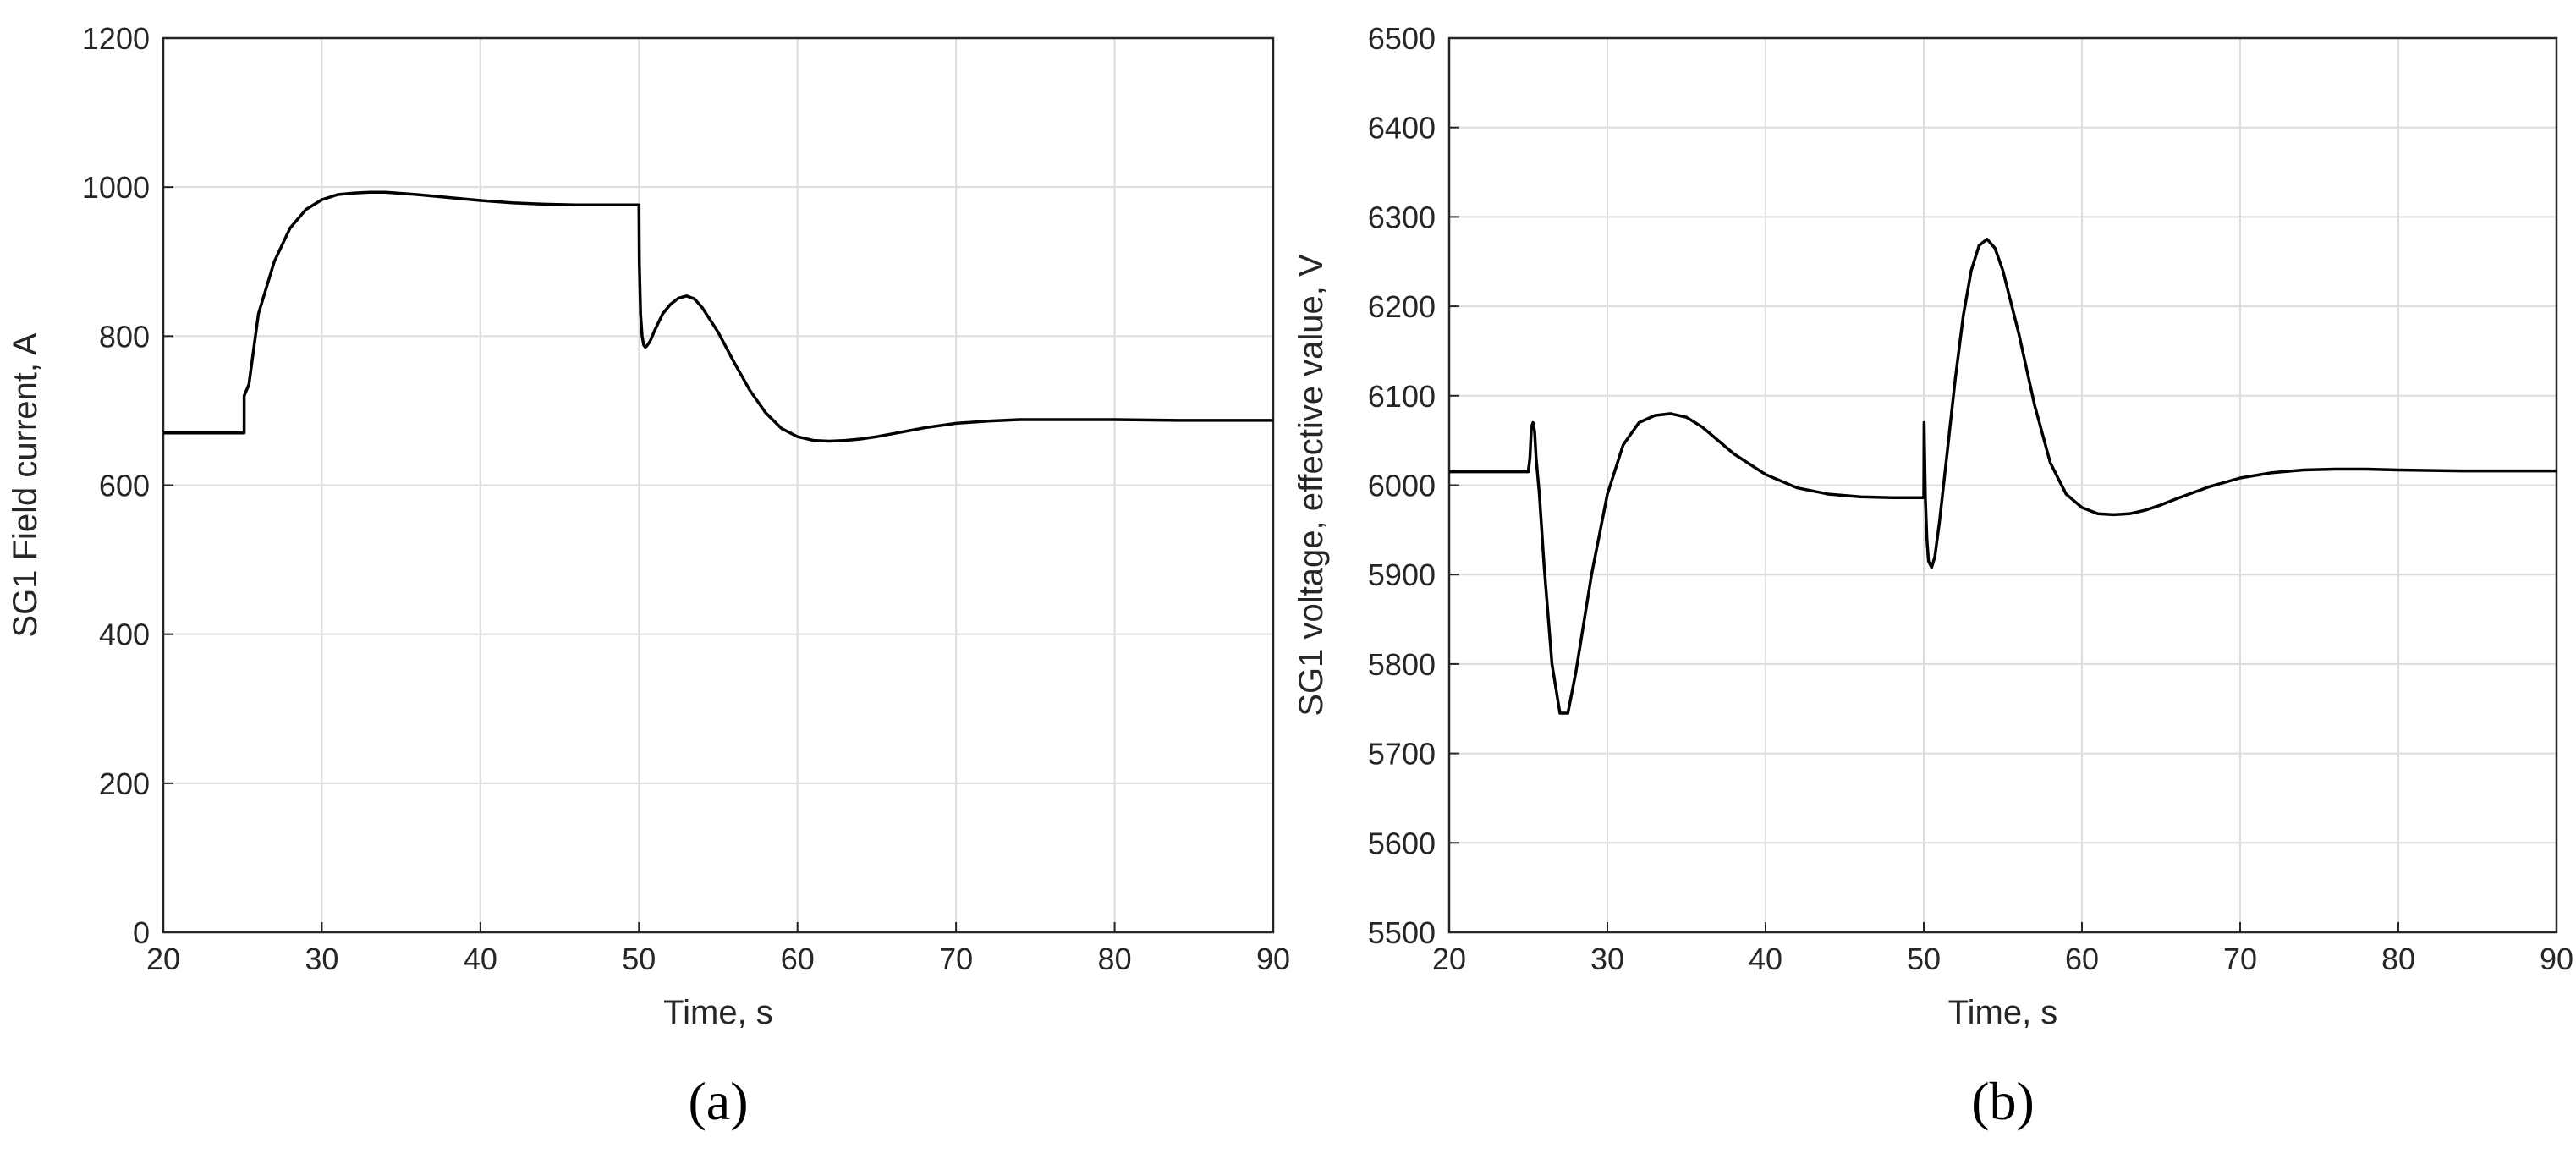 The height and width of the screenshot is (1159, 2576). I want to click on x-tick-label-a: 40, so click(480, 959).